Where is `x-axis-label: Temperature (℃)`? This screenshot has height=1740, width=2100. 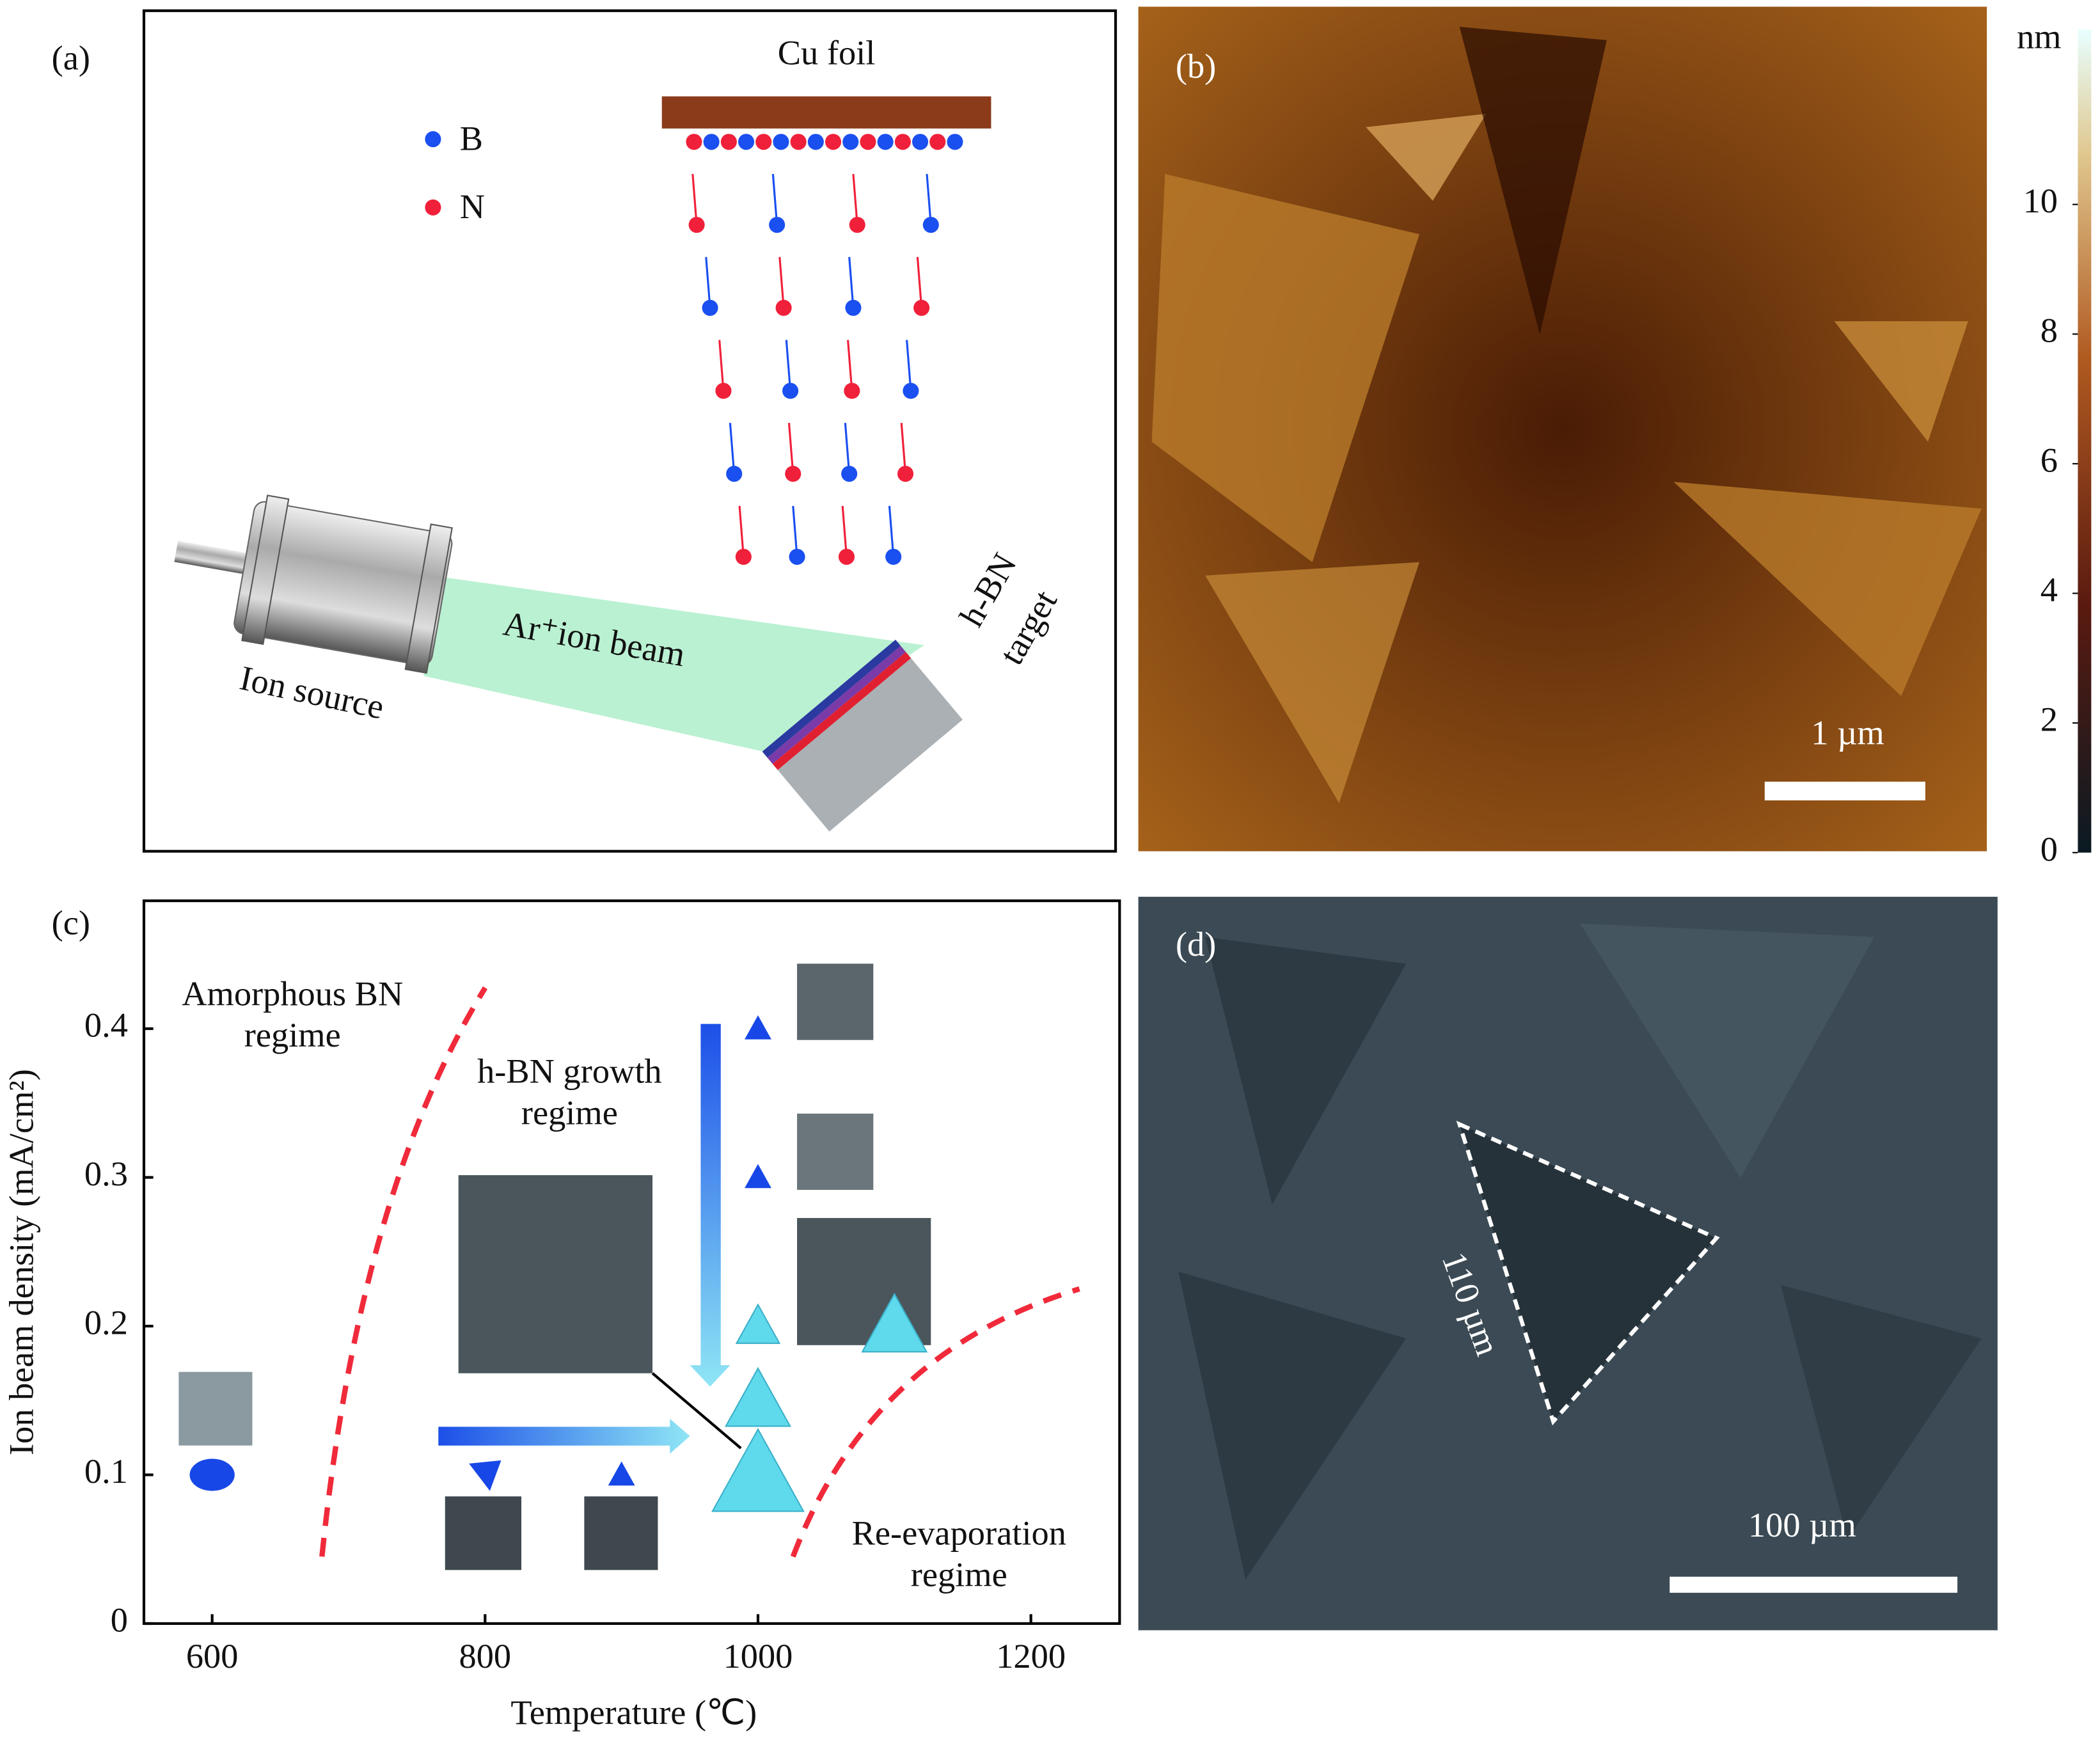
x-axis-label: Temperature (℃) is located at coordinates (633, 1712).